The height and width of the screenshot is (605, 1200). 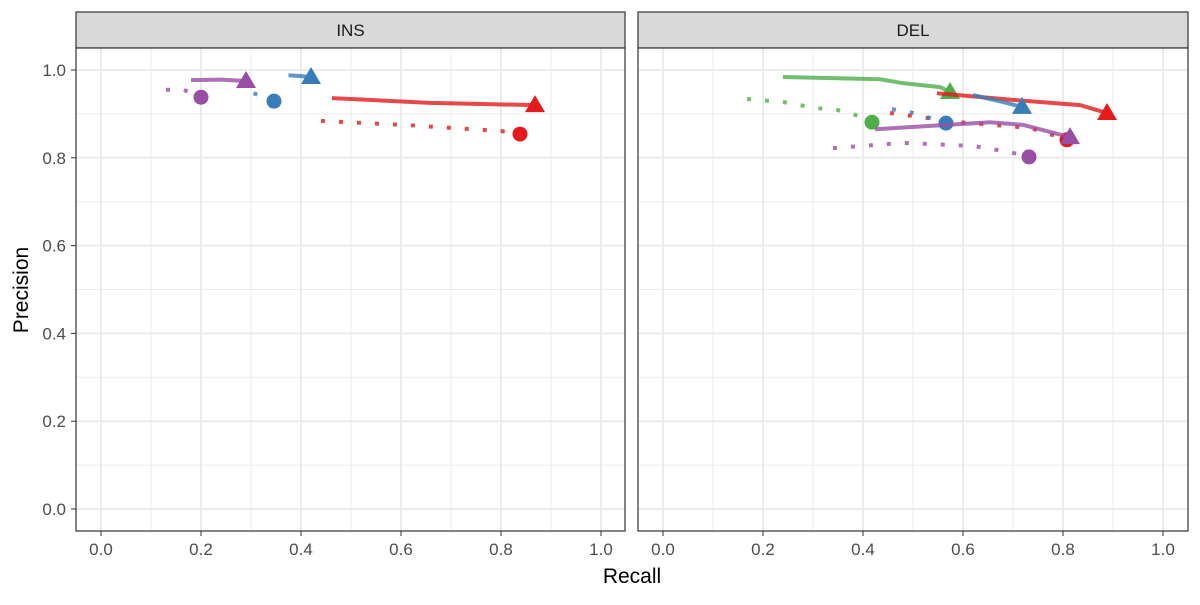 I want to click on facet-strip, so click(x=913, y=30).